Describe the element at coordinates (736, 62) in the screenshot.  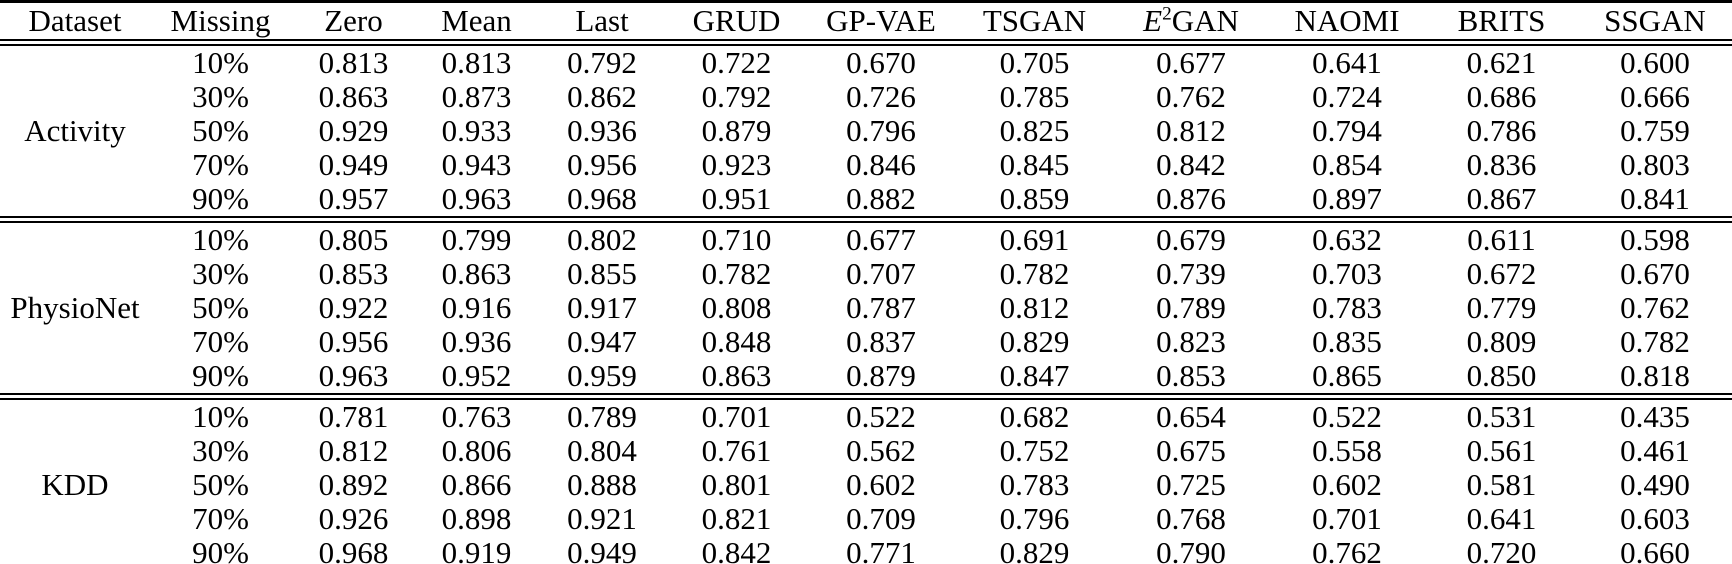
I see `value-cell-grud: 0.722` at that location.